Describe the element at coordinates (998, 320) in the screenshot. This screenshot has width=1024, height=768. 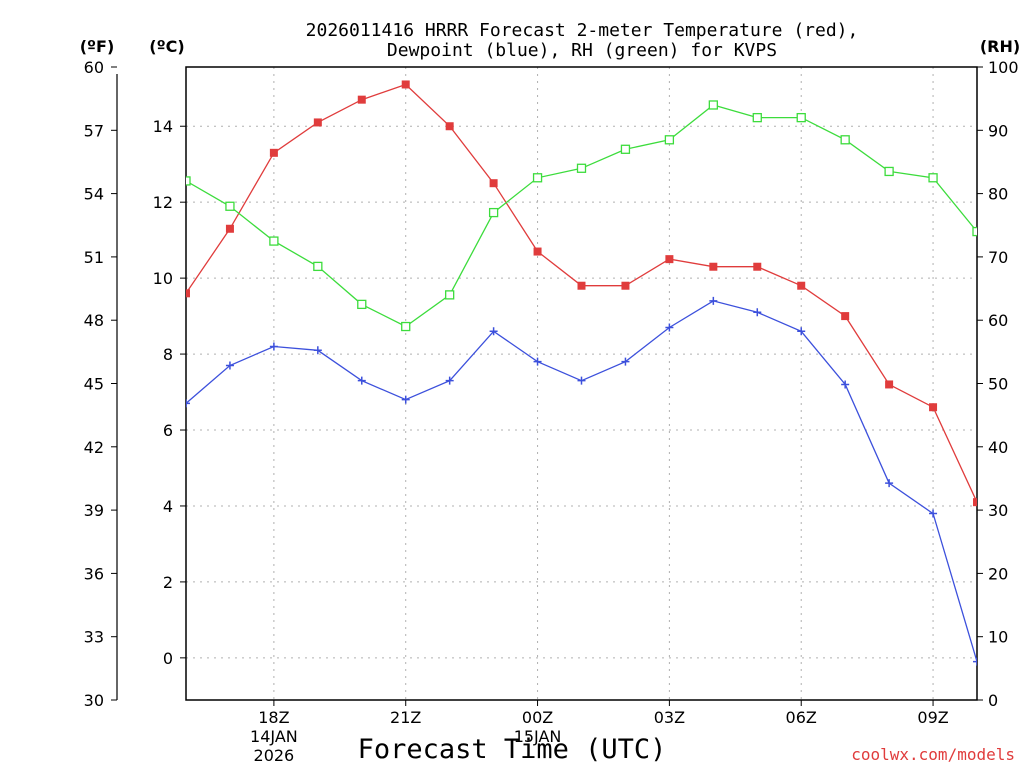
I see `rh-tick-label: 60` at that location.